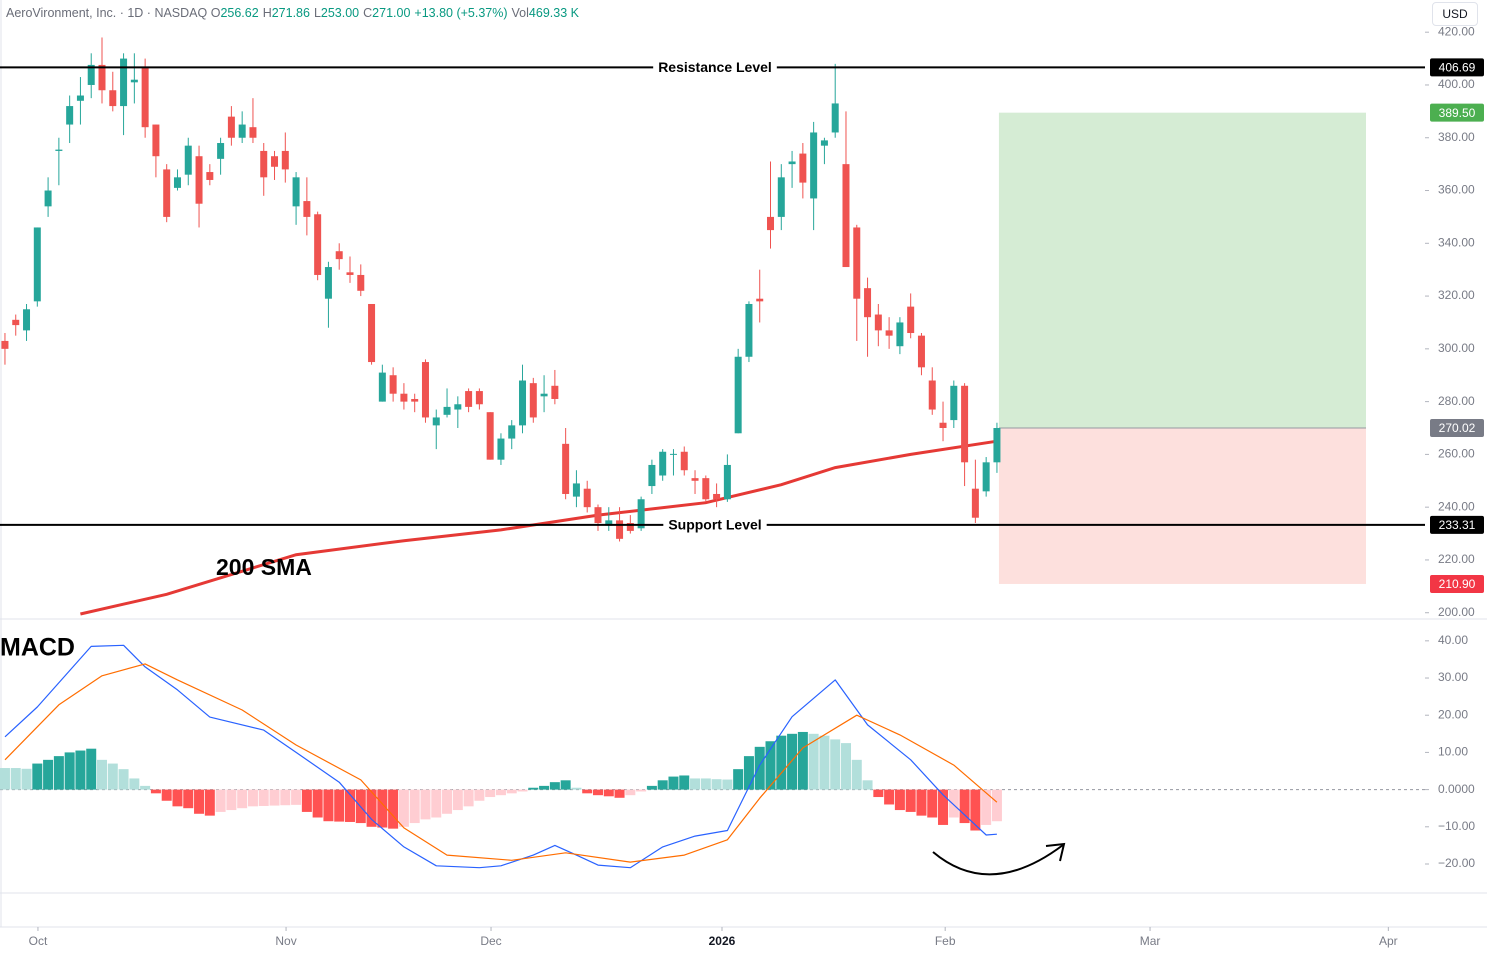 Image resolution: width=1487 pixels, height=953 pixels. What do you see at coordinates (1453, 677) in the screenshot?
I see `y-tick-label: 30.00` at bounding box center [1453, 677].